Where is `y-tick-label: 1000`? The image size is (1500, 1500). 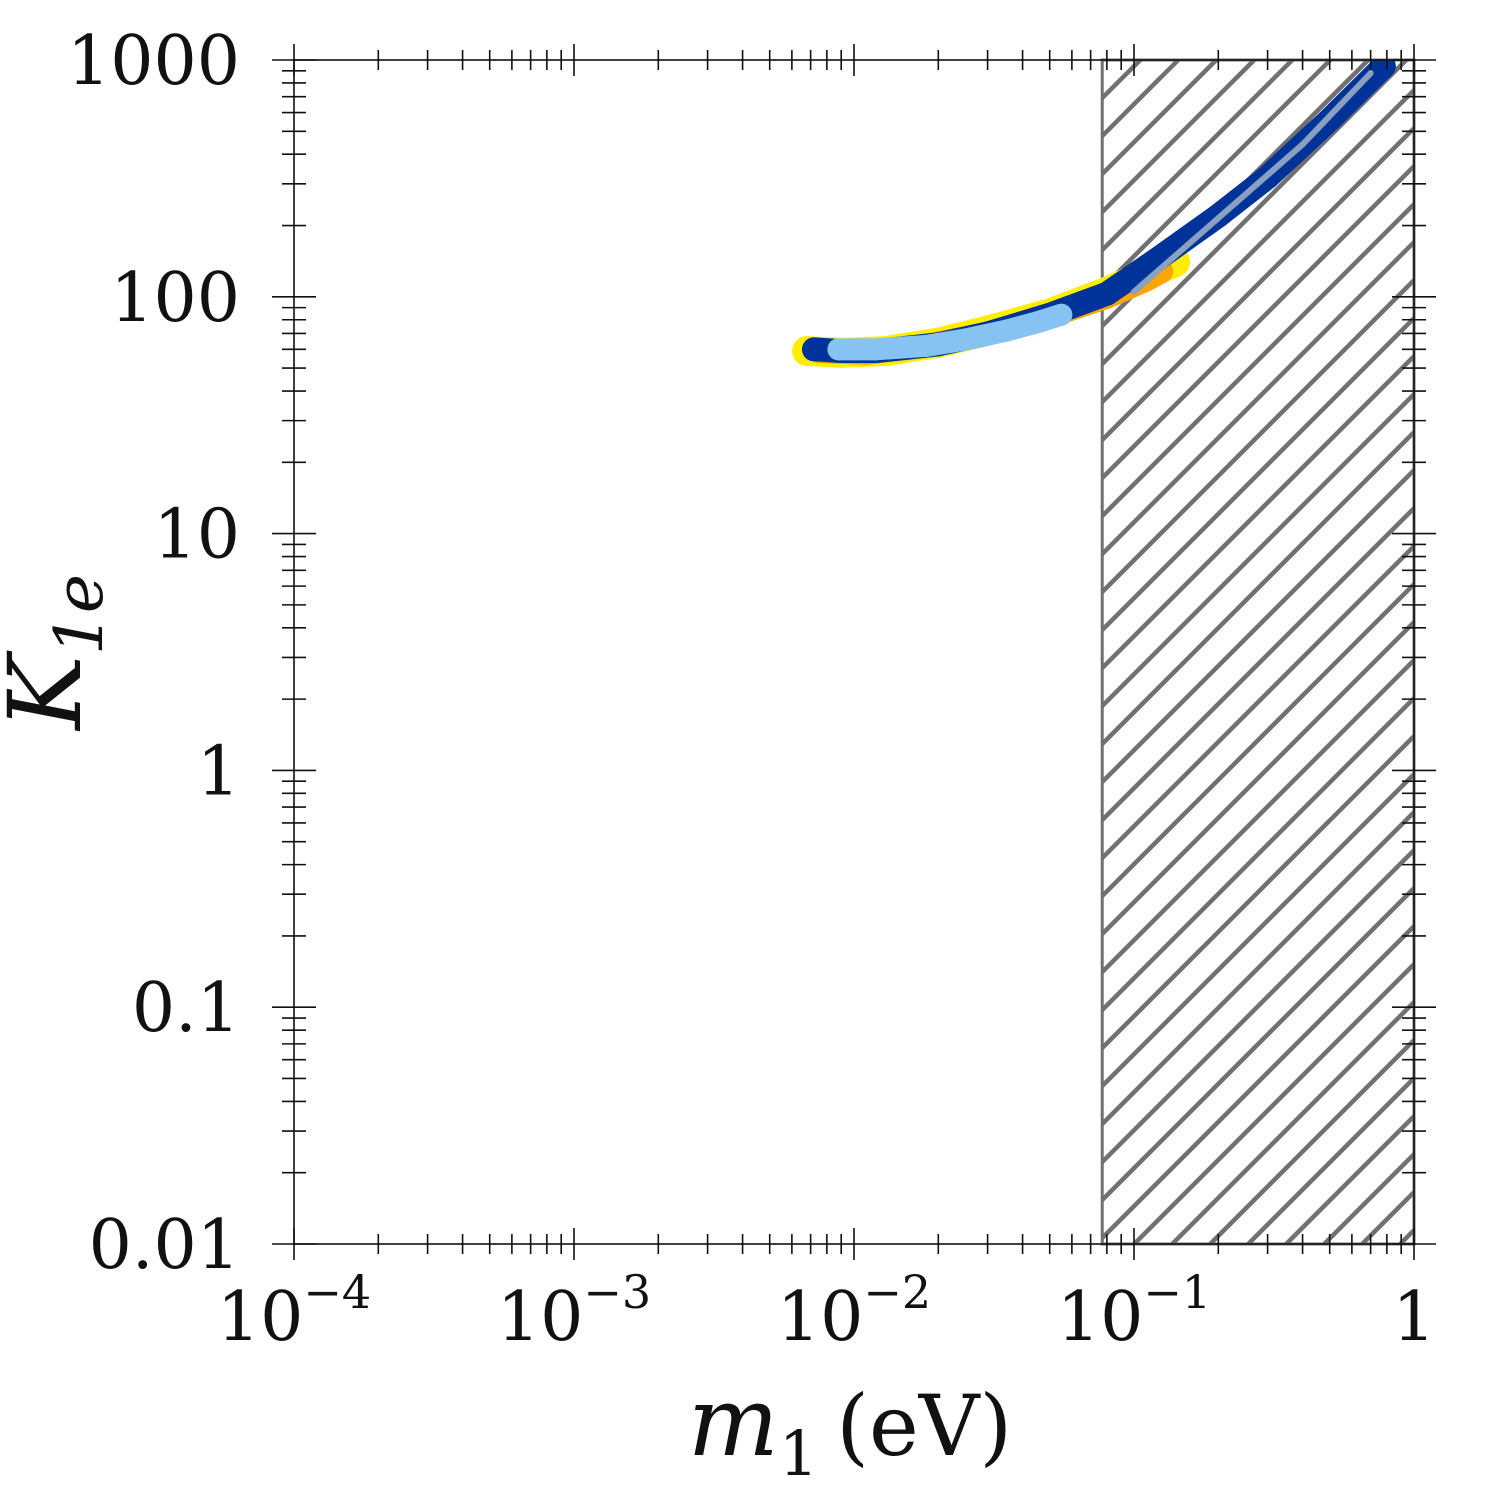
y-tick-label: 1000 is located at coordinates (153, 61).